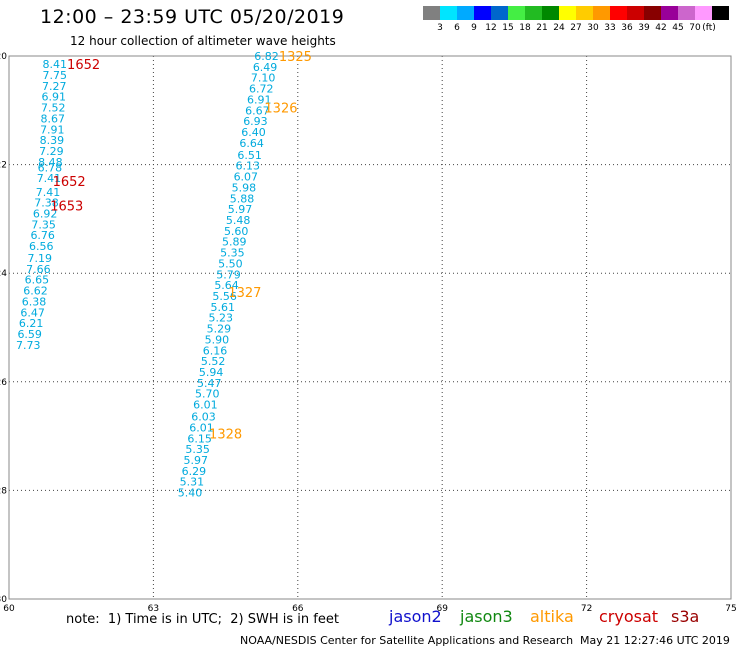 The height and width of the screenshot is (650, 740). I want to click on swh-value-label: 5.94, so click(211, 372).